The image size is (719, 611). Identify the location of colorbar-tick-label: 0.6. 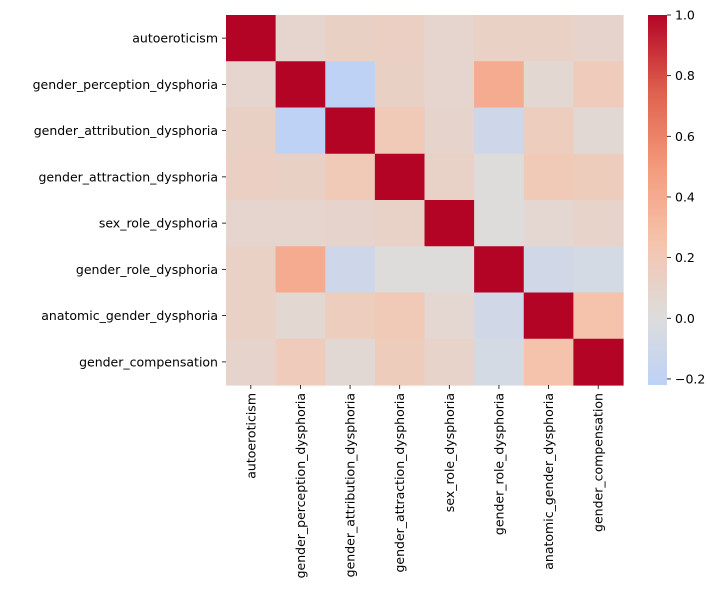
(685, 136).